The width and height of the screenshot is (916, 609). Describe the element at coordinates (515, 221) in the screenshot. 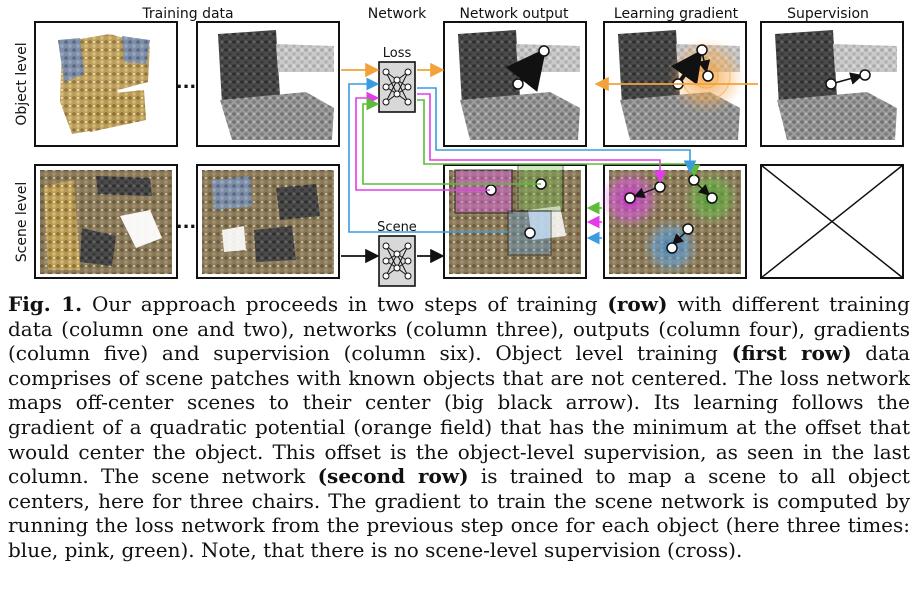

I see `scene-output-panel` at that location.